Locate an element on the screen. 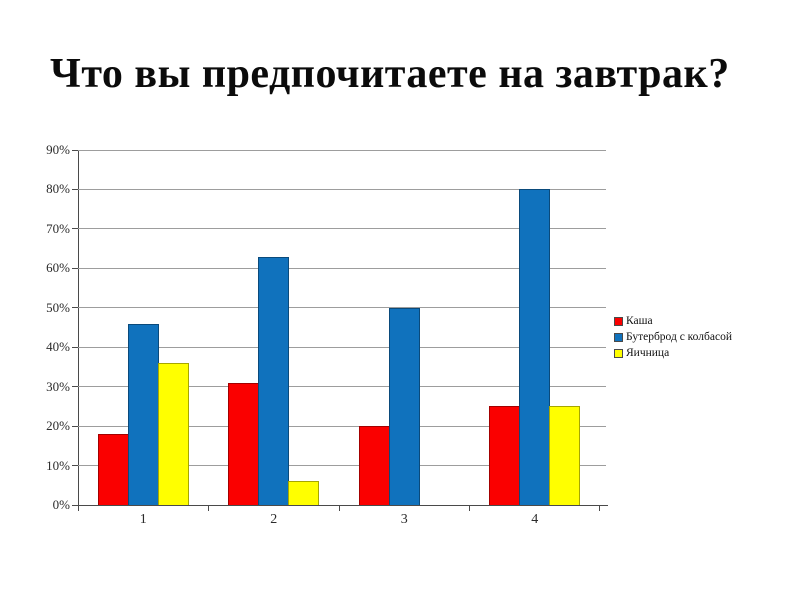  x-axis-label: 2 is located at coordinates (274, 519).